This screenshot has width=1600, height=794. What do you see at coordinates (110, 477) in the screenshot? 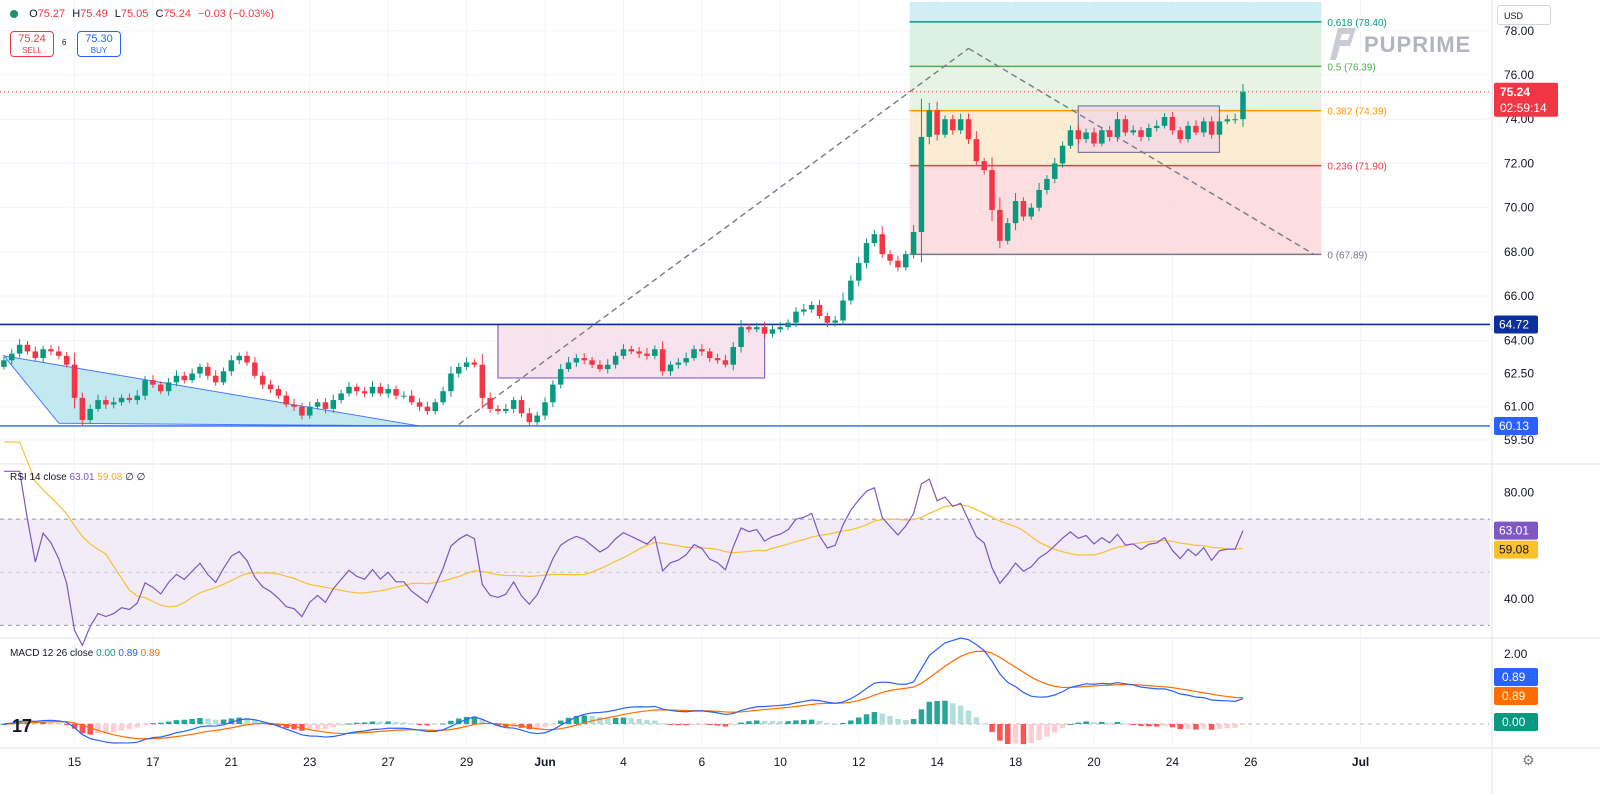
I see `rsi-ma-legend-value: 59.08` at bounding box center [110, 477].